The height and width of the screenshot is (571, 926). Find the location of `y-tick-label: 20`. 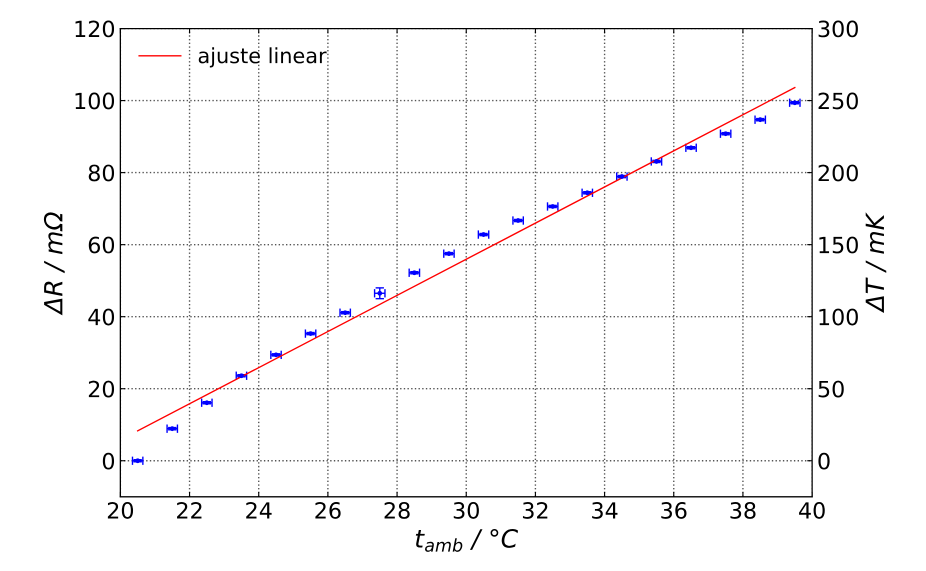

y-tick-label: 20 is located at coordinates (101, 389).